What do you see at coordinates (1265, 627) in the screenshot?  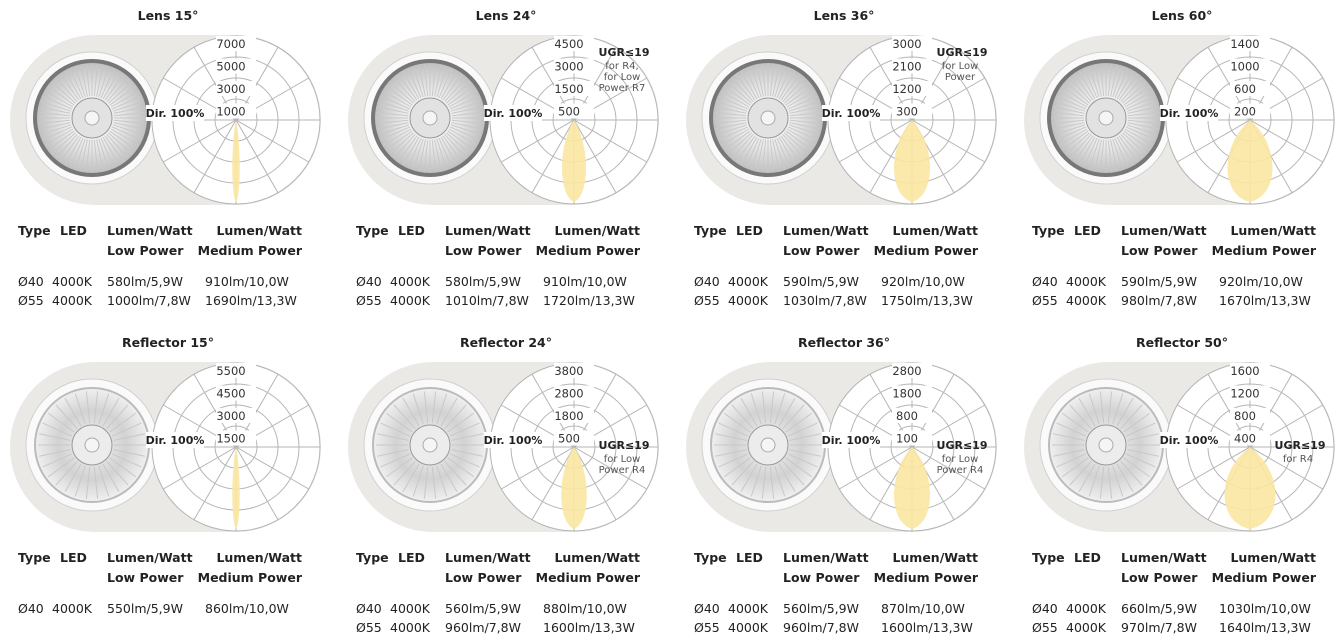 I see `table-cell: 1640lm/13,3W` at bounding box center [1265, 627].